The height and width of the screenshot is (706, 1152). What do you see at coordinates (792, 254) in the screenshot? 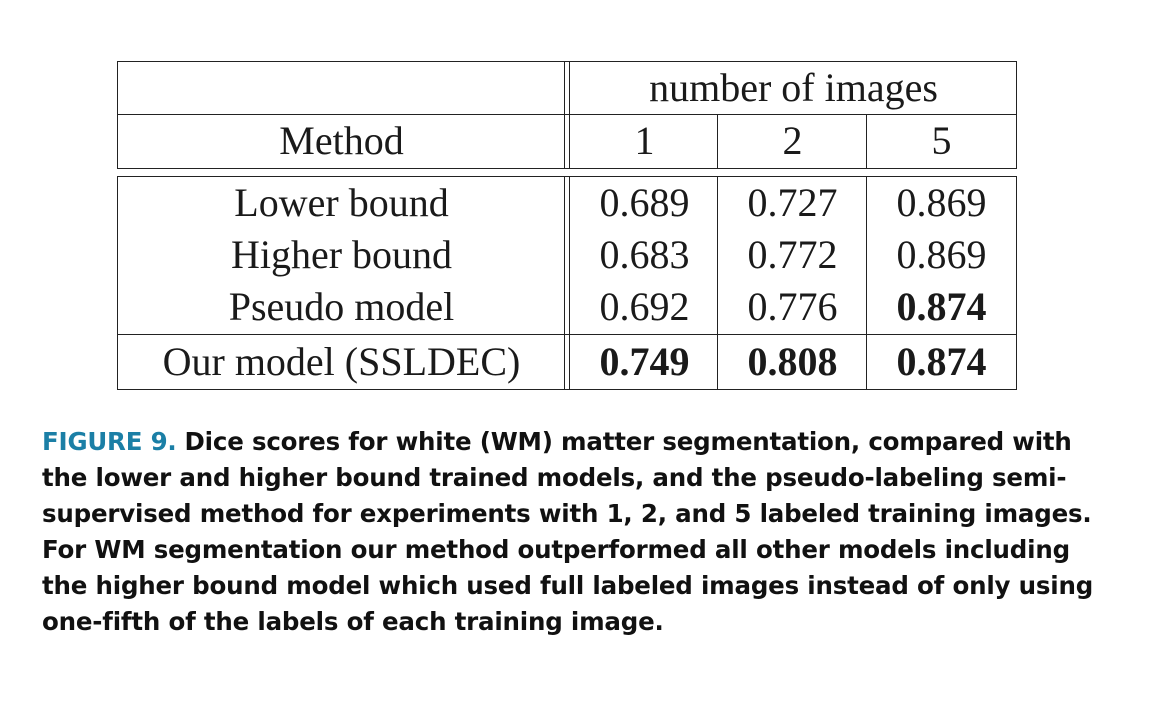
I see `value-cell: 0.772` at bounding box center [792, 254].